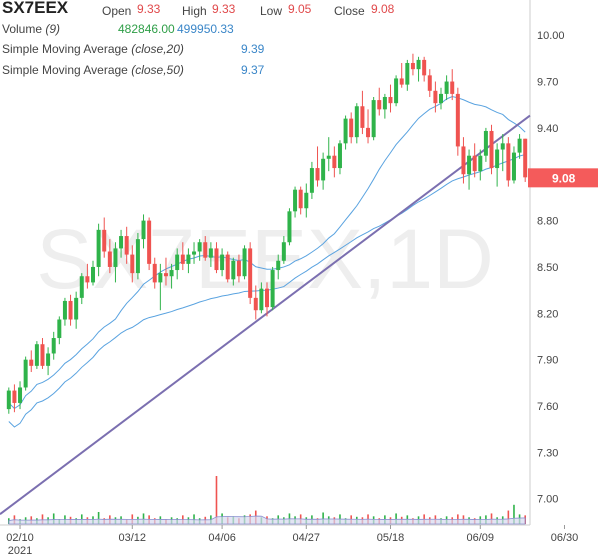  I want to click on y-tick-label: 7.30, so click(547, 453).